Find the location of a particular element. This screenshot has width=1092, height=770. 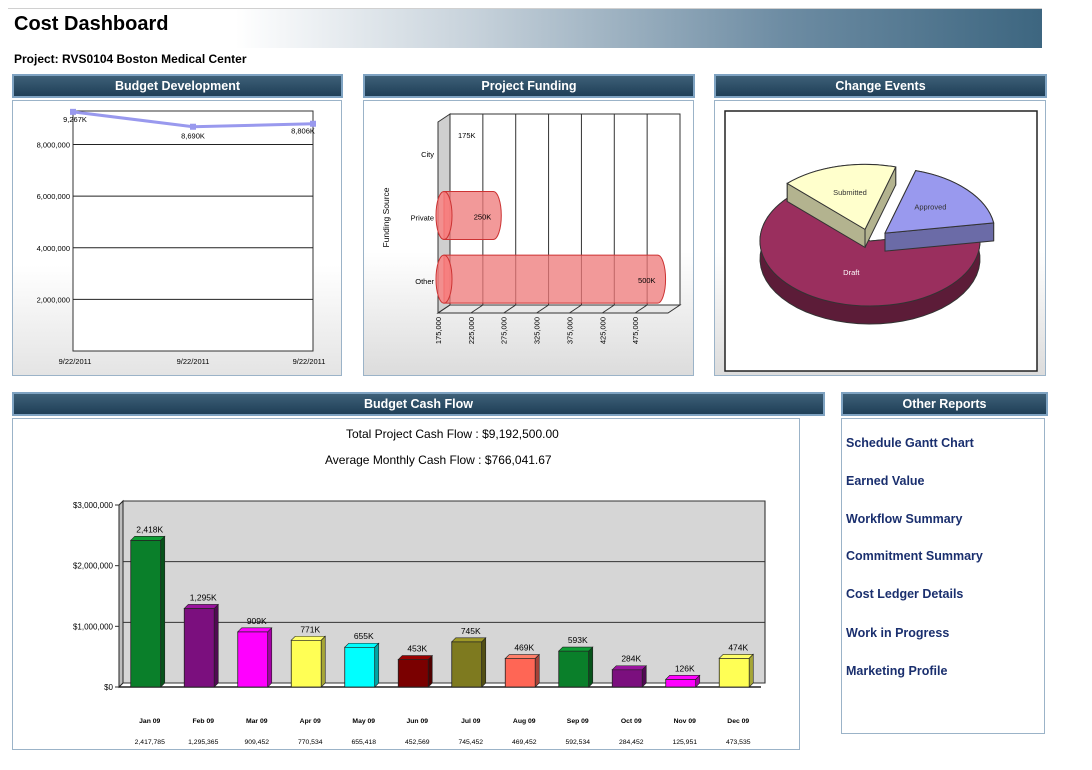

x-tick-label: 475,000 is located at coordinates (635, 330).